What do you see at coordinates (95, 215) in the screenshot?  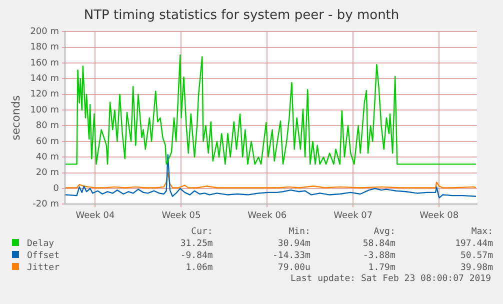 I see `x-tick-label: Week 04` at bounding box center [95, 215].